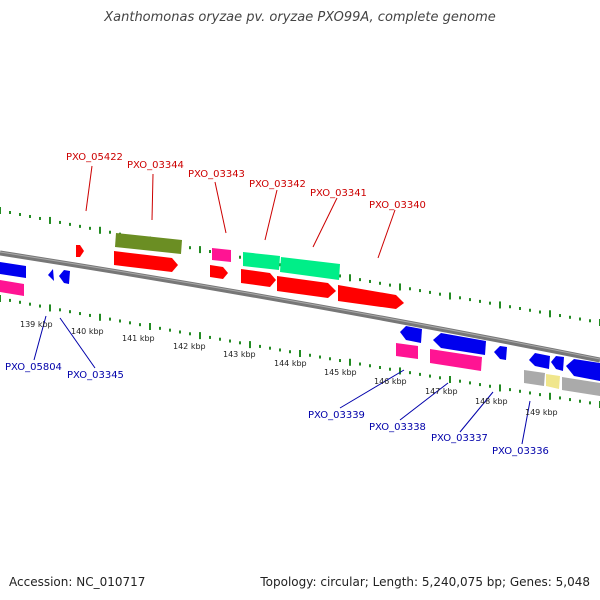 The image size is (600, 600). I want to click on kbp-label: 143 kbp, so click(239, 354).